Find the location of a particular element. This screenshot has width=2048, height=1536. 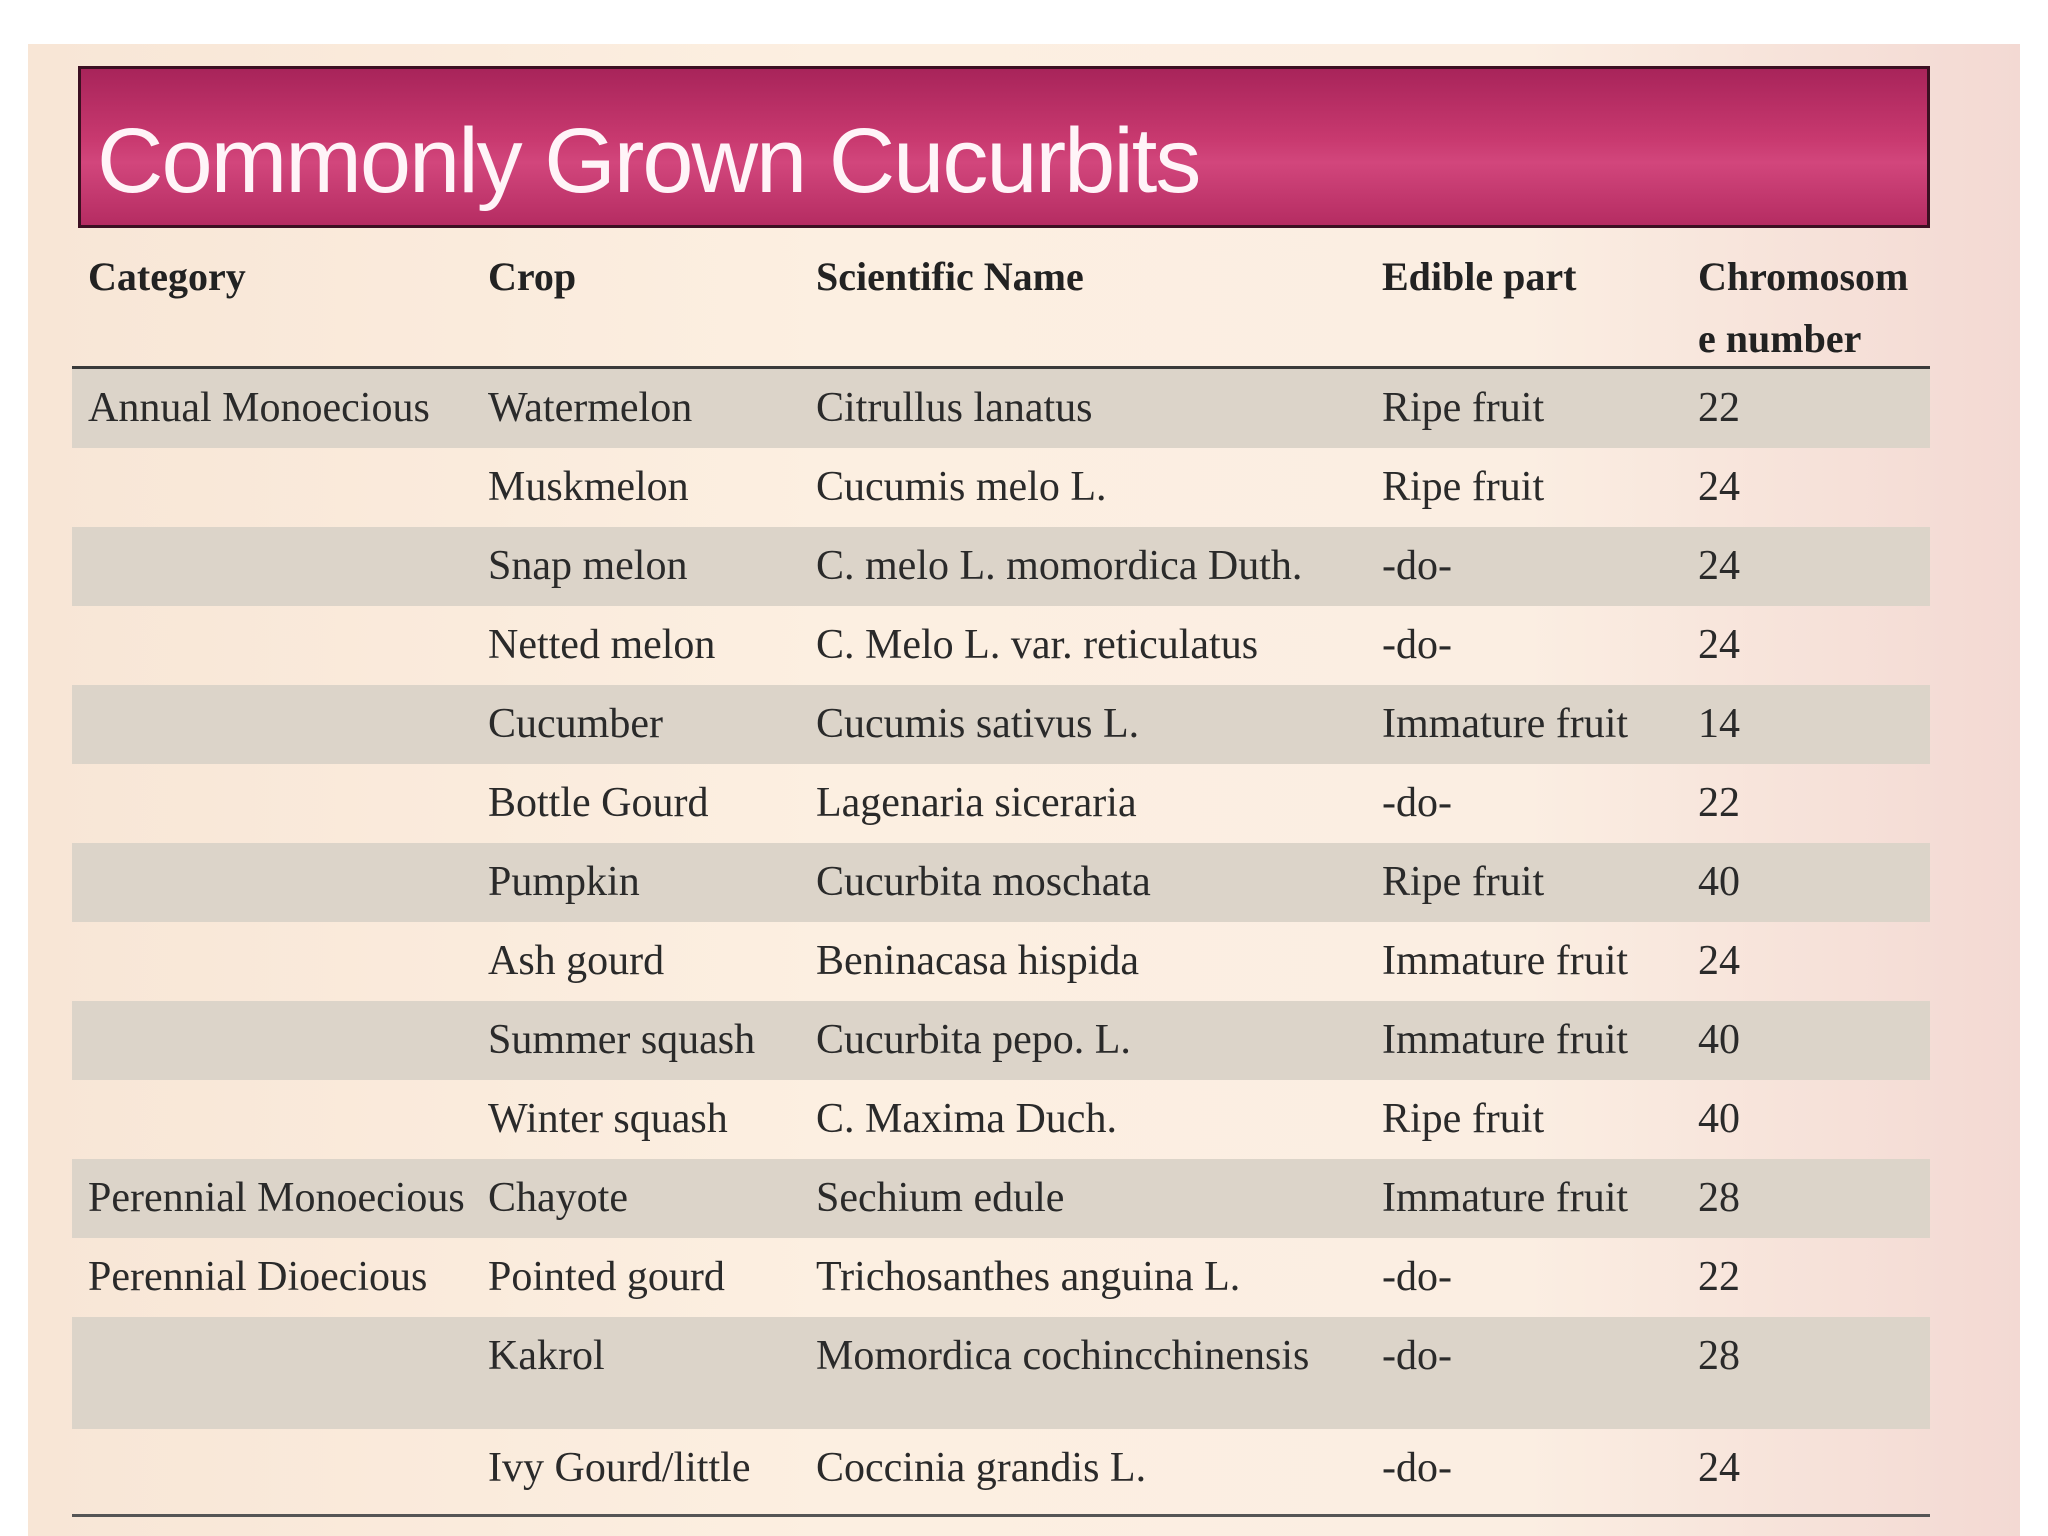

header-category: Category is located at coordinates (167, 276).